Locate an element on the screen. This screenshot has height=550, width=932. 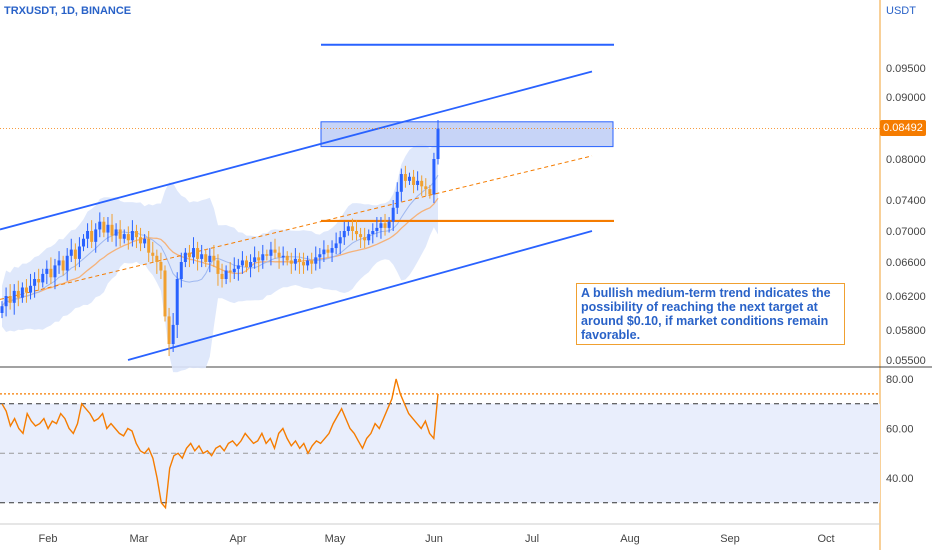
moving-average-slow is located at coordinates (220, 252).